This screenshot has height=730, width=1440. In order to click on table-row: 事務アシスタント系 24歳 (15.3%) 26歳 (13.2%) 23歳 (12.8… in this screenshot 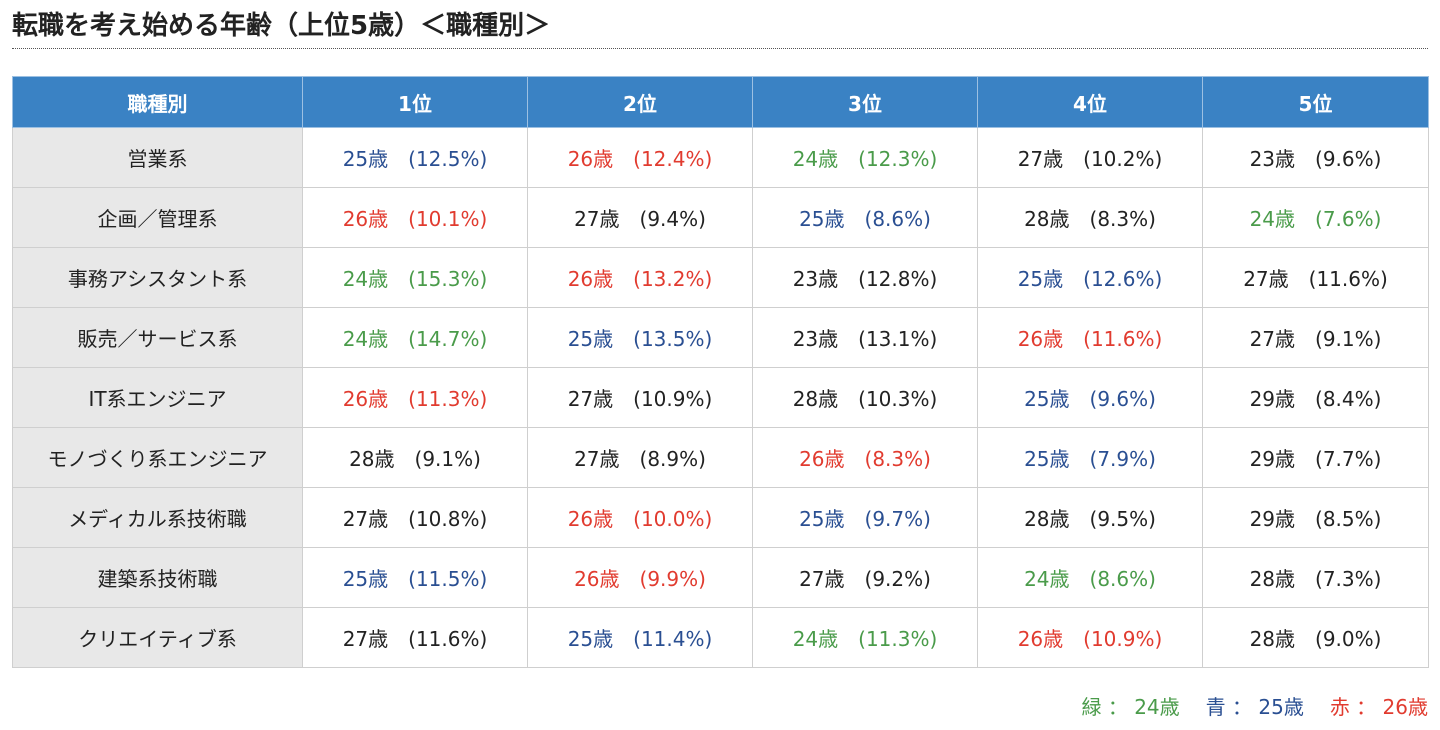, I will do `click(720, 277)`.